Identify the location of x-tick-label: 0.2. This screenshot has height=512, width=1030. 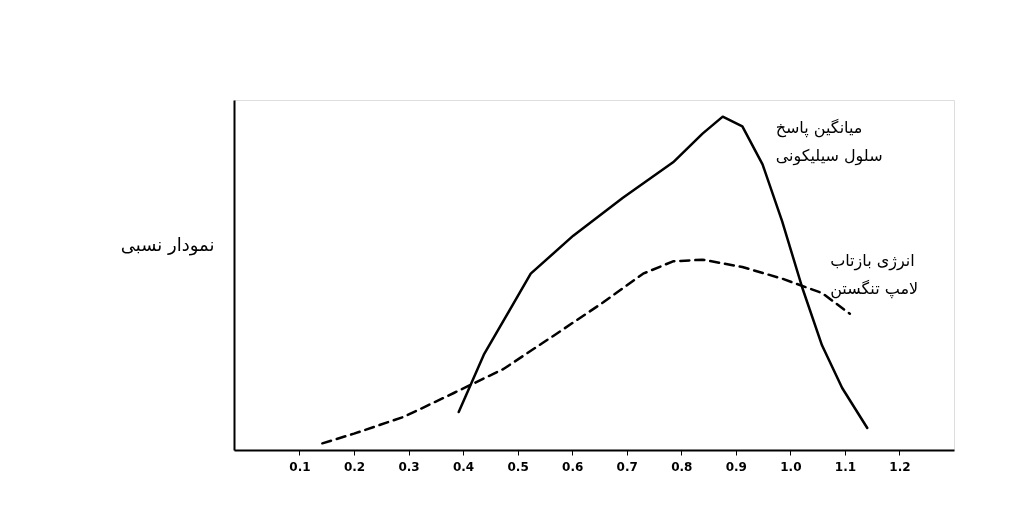
(354, 466).